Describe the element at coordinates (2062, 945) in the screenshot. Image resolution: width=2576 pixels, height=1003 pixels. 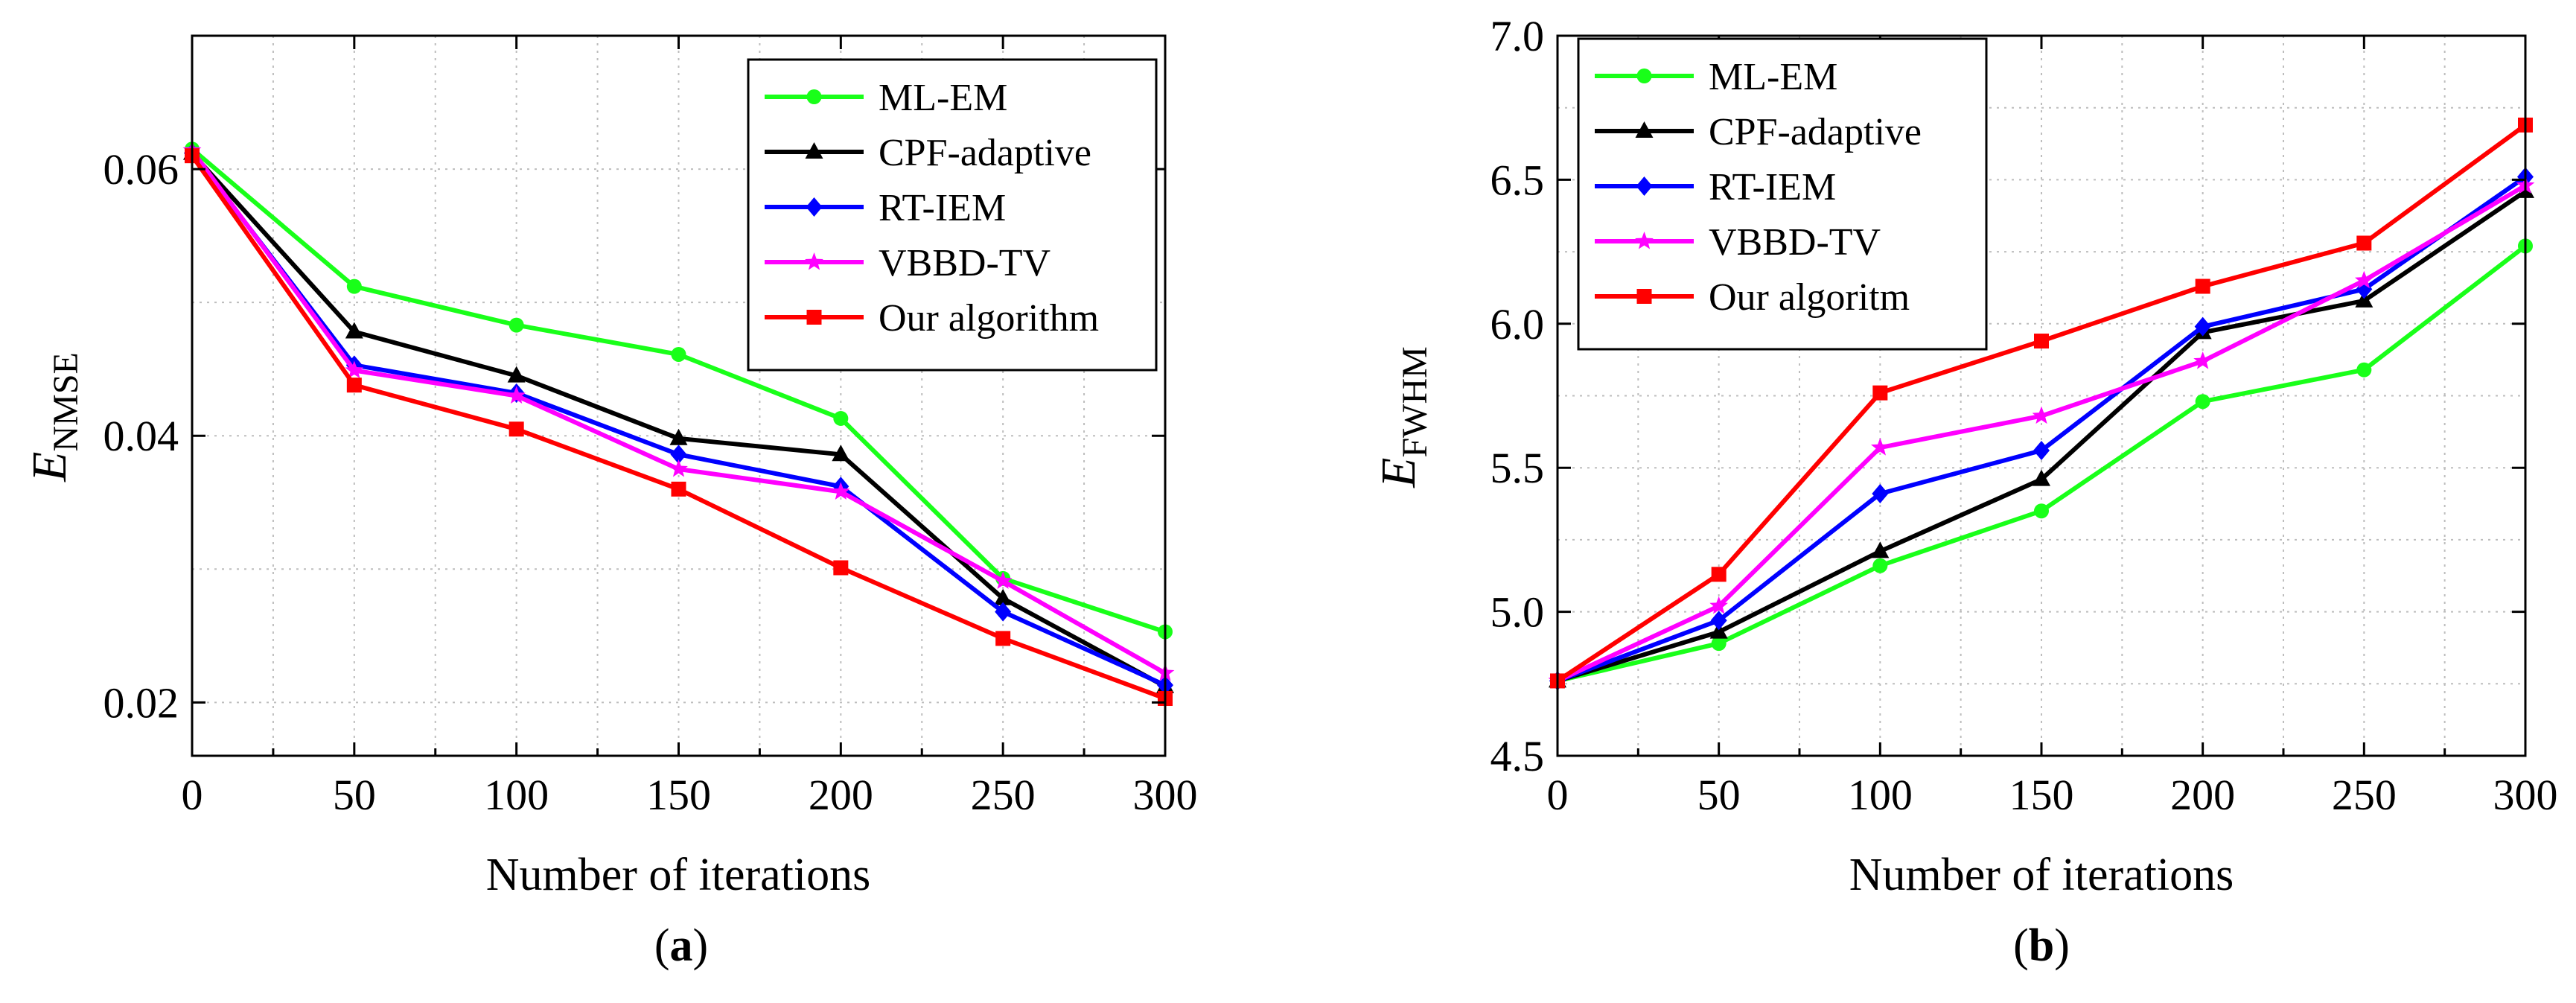
I see `panel-paren-close: )` at that location.